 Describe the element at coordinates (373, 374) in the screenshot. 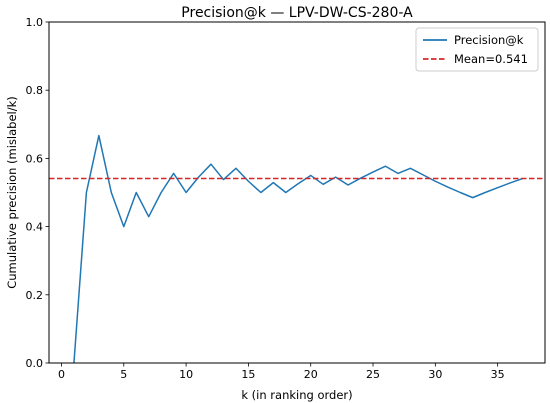

I see `x-tick-label: 25` at that location.